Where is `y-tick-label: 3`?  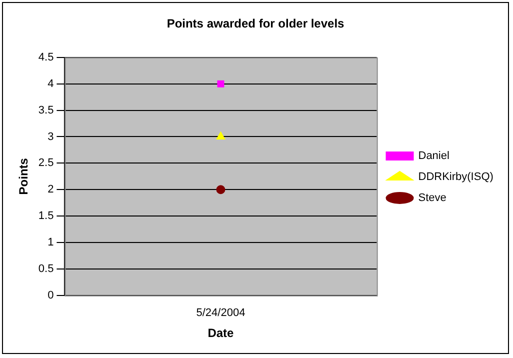 y-tick-label: 3 is located at coordinates (51, 136).